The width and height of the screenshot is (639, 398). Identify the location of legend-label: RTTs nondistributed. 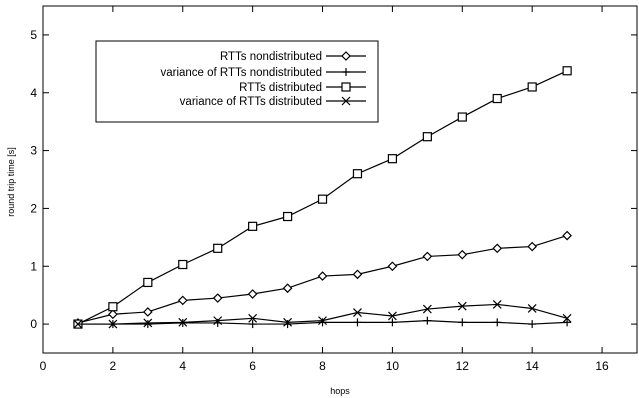
(271, 57).